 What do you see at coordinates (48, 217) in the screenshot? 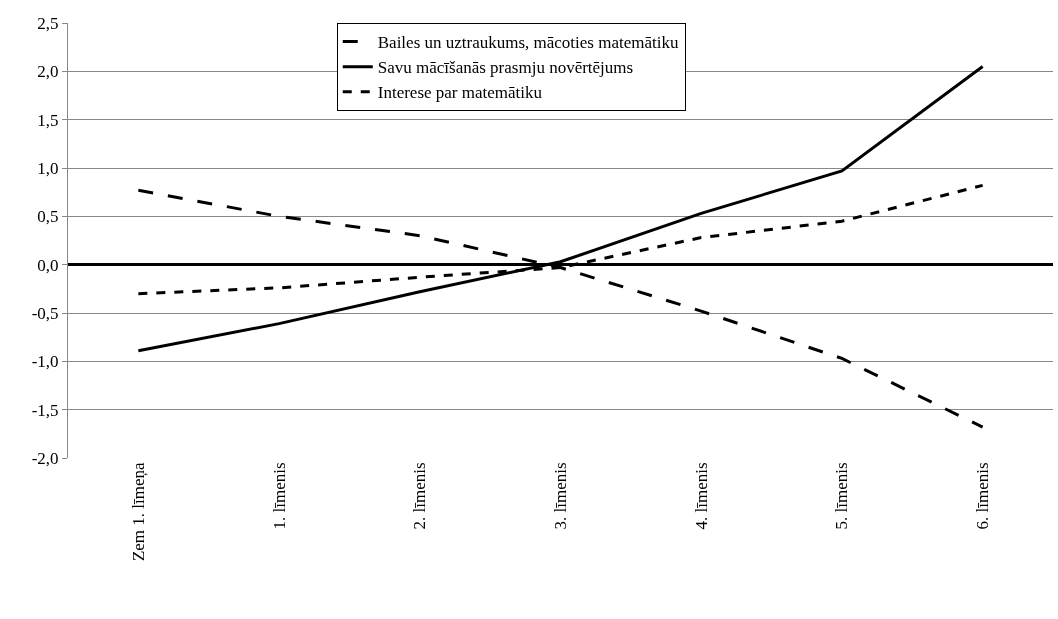
I see `y-tick-label: 0,5` at bounding box center [48, 217].